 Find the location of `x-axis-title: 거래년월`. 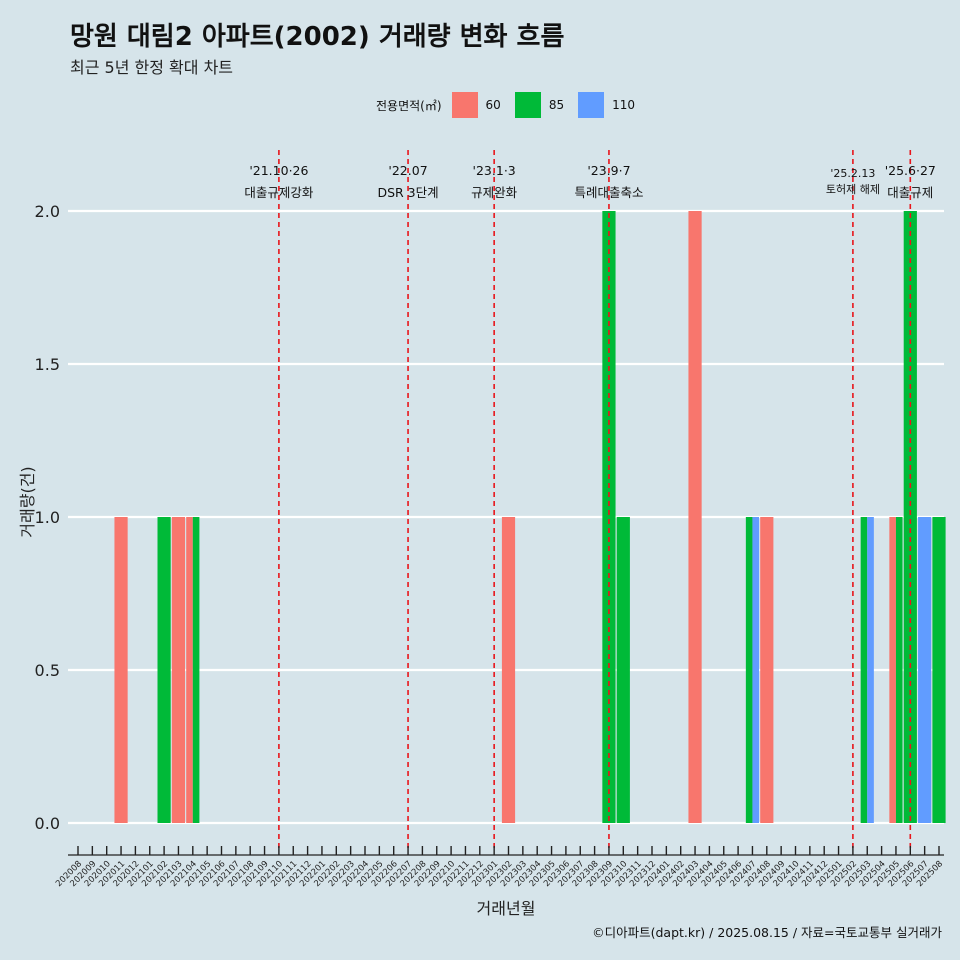

x-axis-title: 거래년월 is located at coordinates (506, 908).